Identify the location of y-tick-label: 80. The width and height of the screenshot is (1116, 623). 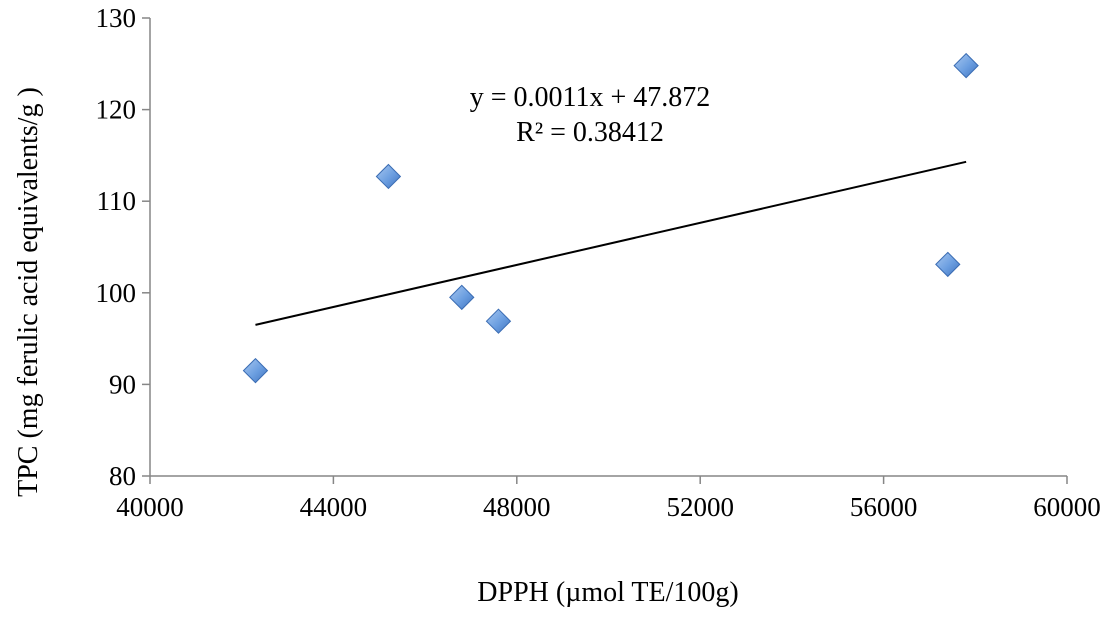
(122, 476).